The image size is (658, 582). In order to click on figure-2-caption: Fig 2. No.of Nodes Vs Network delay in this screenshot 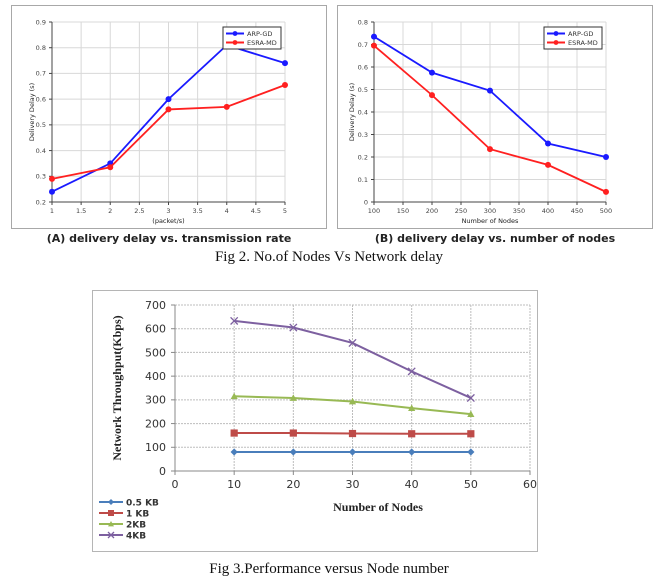, I will do `click(329, 257)`.